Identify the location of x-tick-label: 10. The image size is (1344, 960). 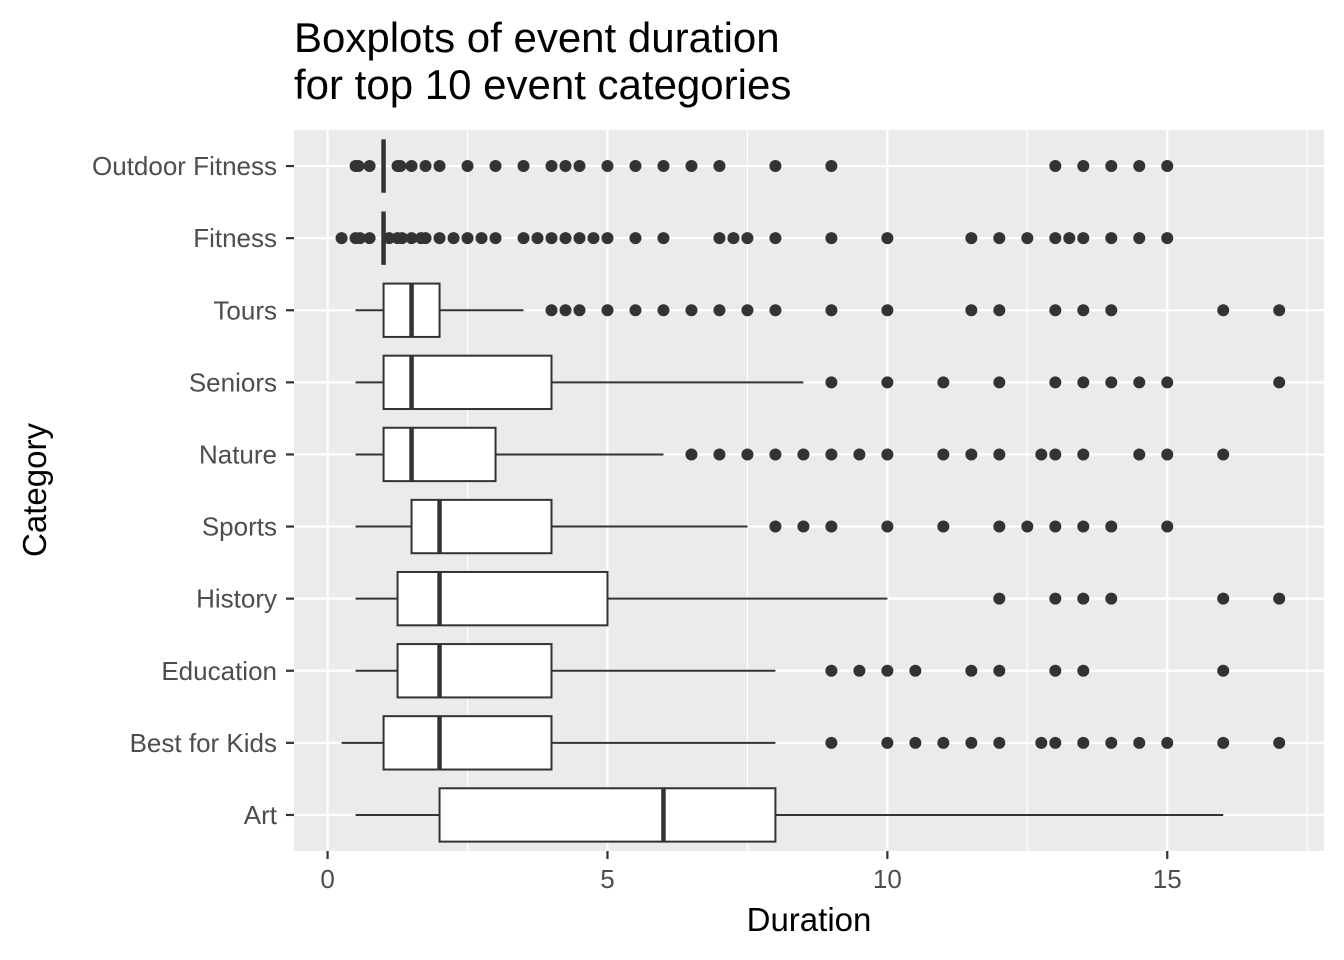
(887, 879).